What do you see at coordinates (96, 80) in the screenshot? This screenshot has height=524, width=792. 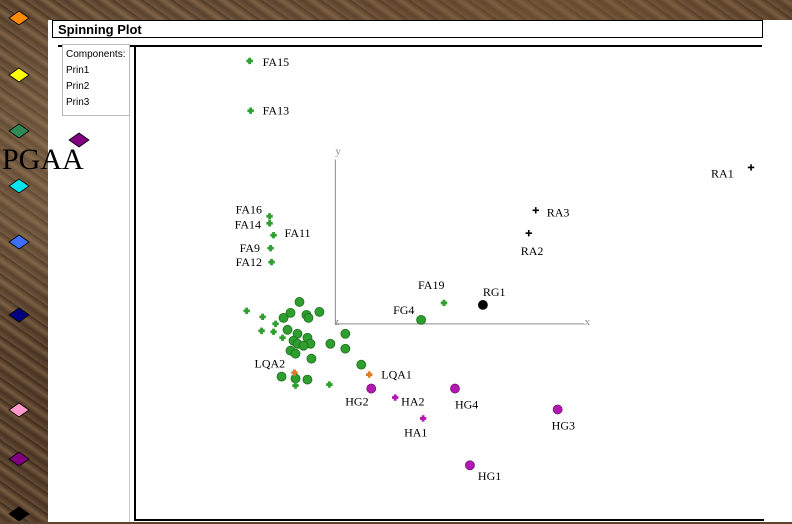 I see `components-panel: Components: Prin1 Prin2 Prin3` at bounding box center [96, 80].